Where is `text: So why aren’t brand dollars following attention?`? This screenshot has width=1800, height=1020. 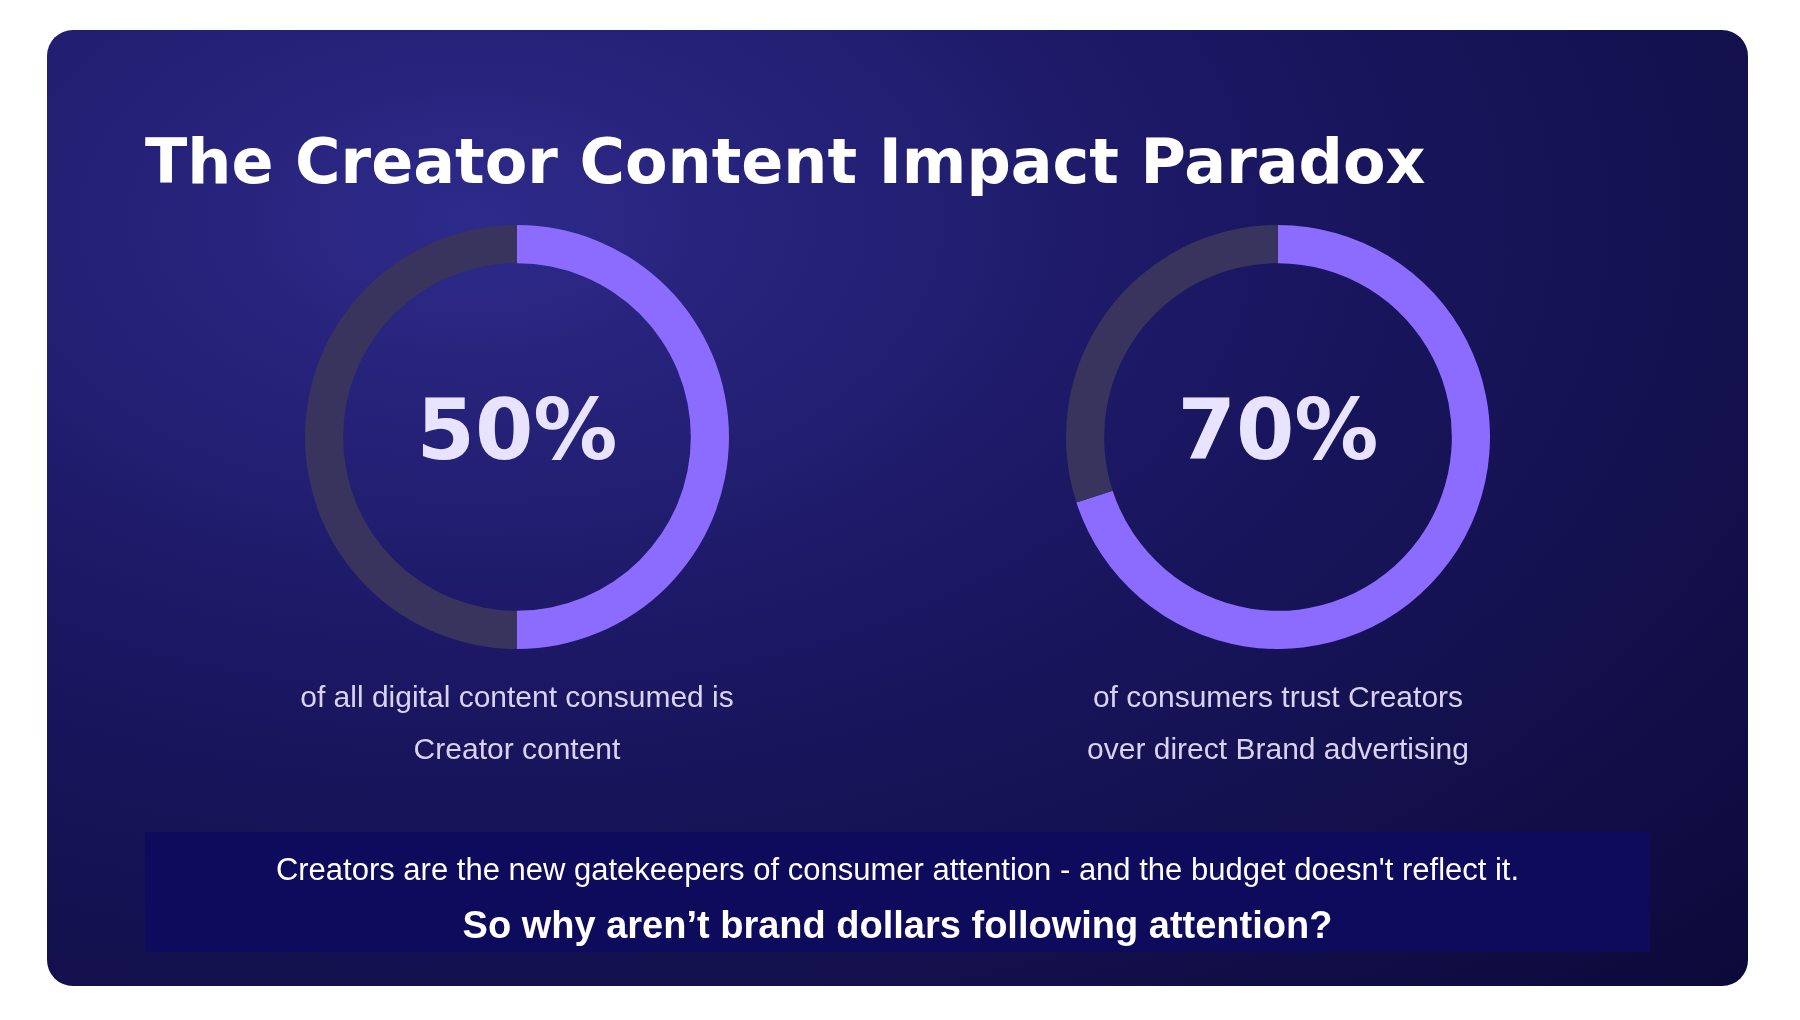 text: So why aren’t brand dollars following attention? is located at coordinates (897, 925).